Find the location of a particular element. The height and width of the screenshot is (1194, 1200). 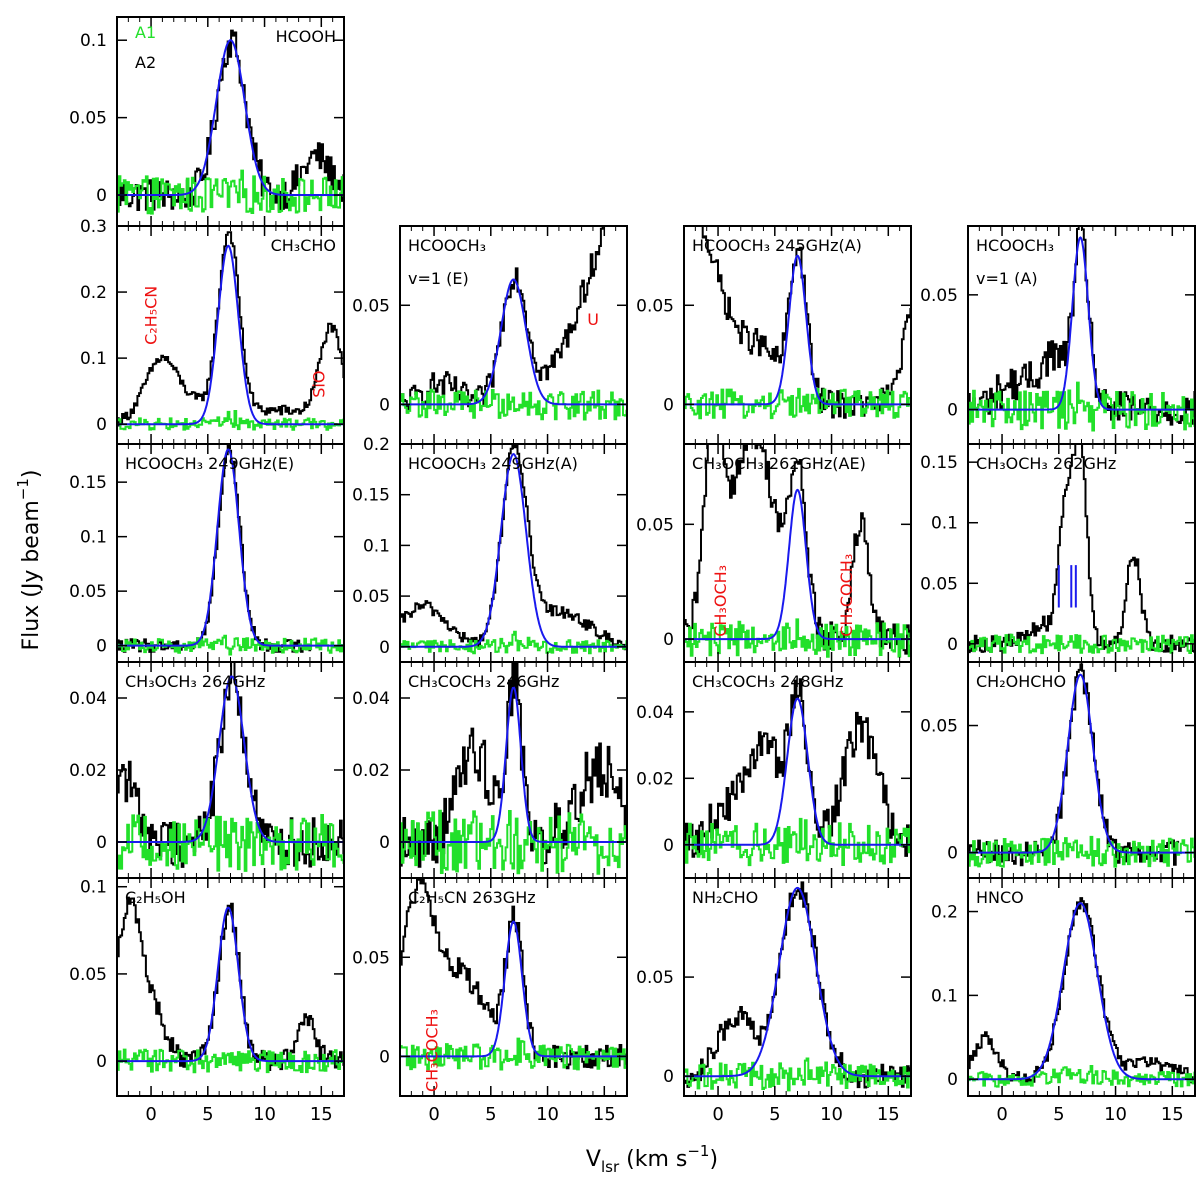

panel-title-p-nh2cho: NH₂CHO is located at coordinates (725, 897).